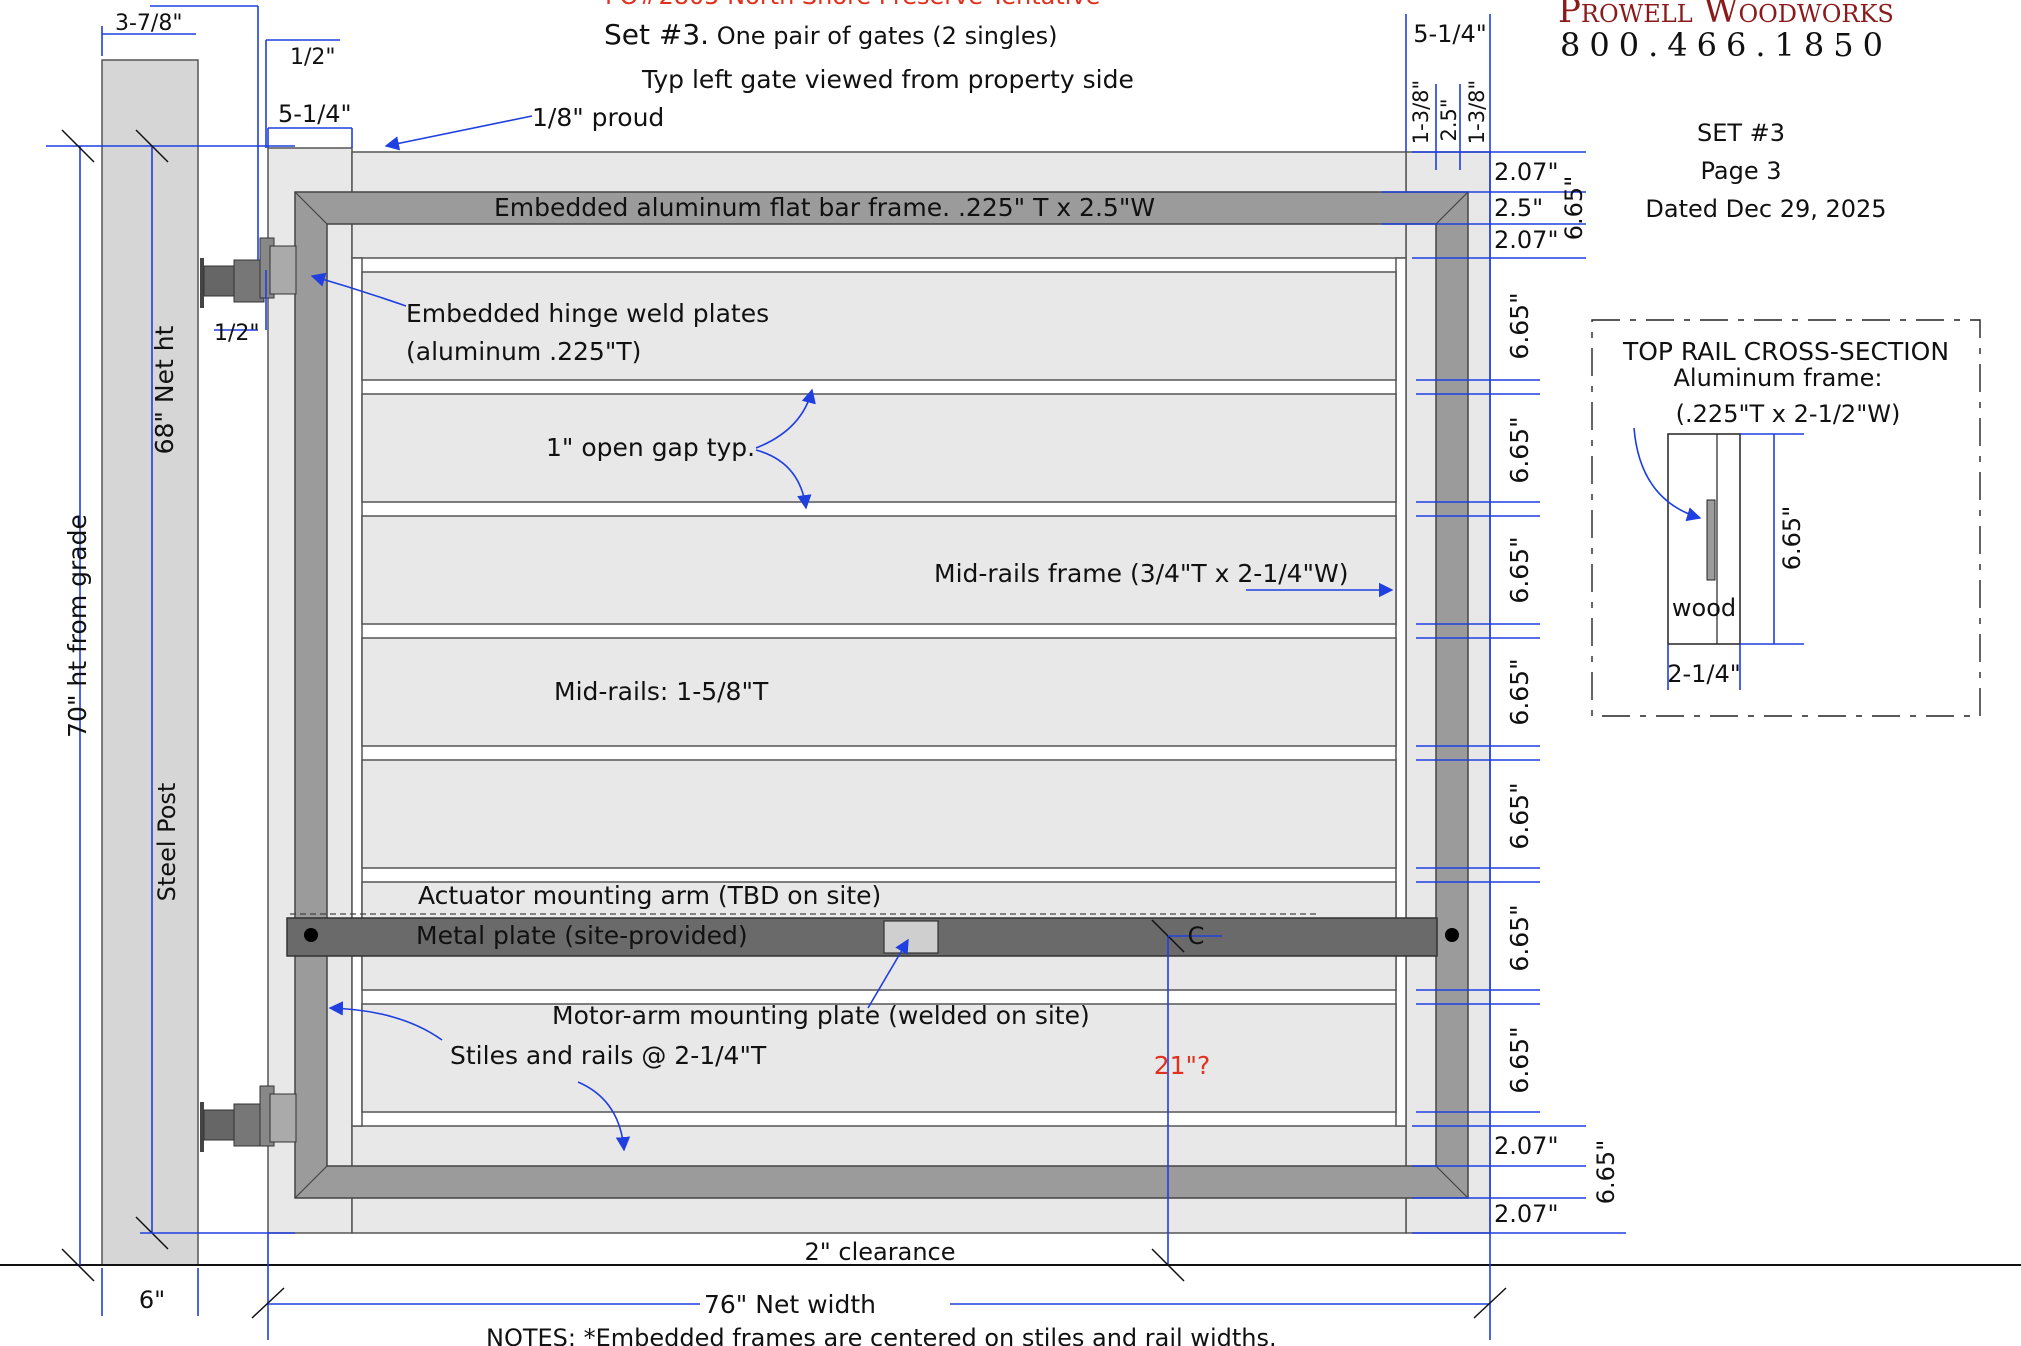 The width and height of the screenshot is (2021, 1346). Describe the element at coordinates (523, 351) in the screenshot. I see `hinge-plates-label-2: (aluminum .225"T)` at that location.